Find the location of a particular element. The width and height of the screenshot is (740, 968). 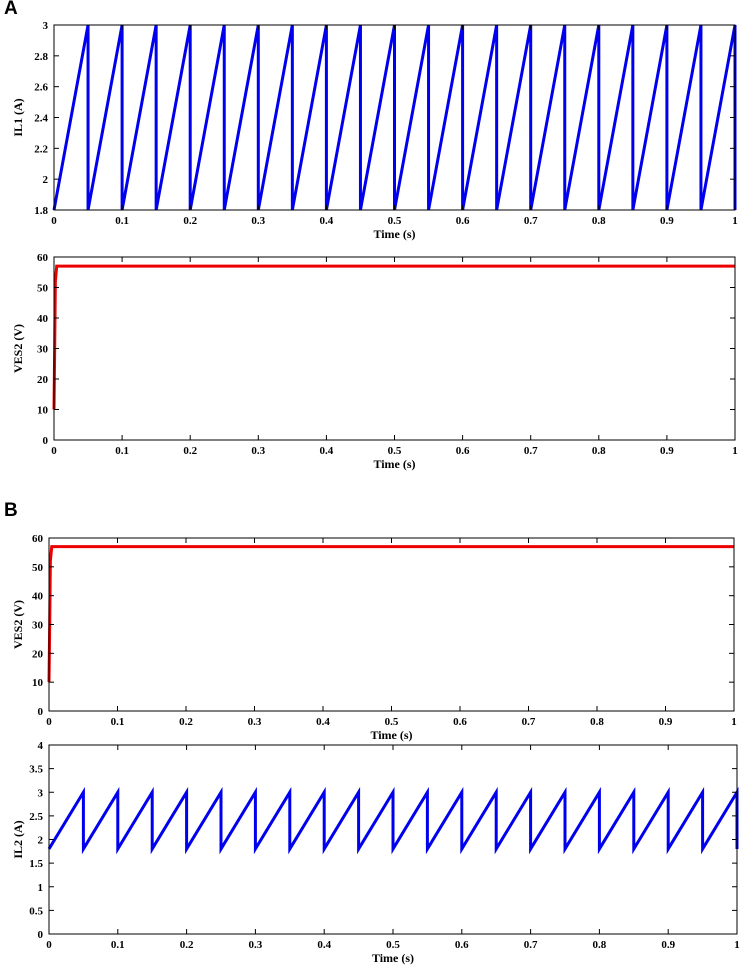

y-tick-label: 3.5 is located at coordinates (36, 770).